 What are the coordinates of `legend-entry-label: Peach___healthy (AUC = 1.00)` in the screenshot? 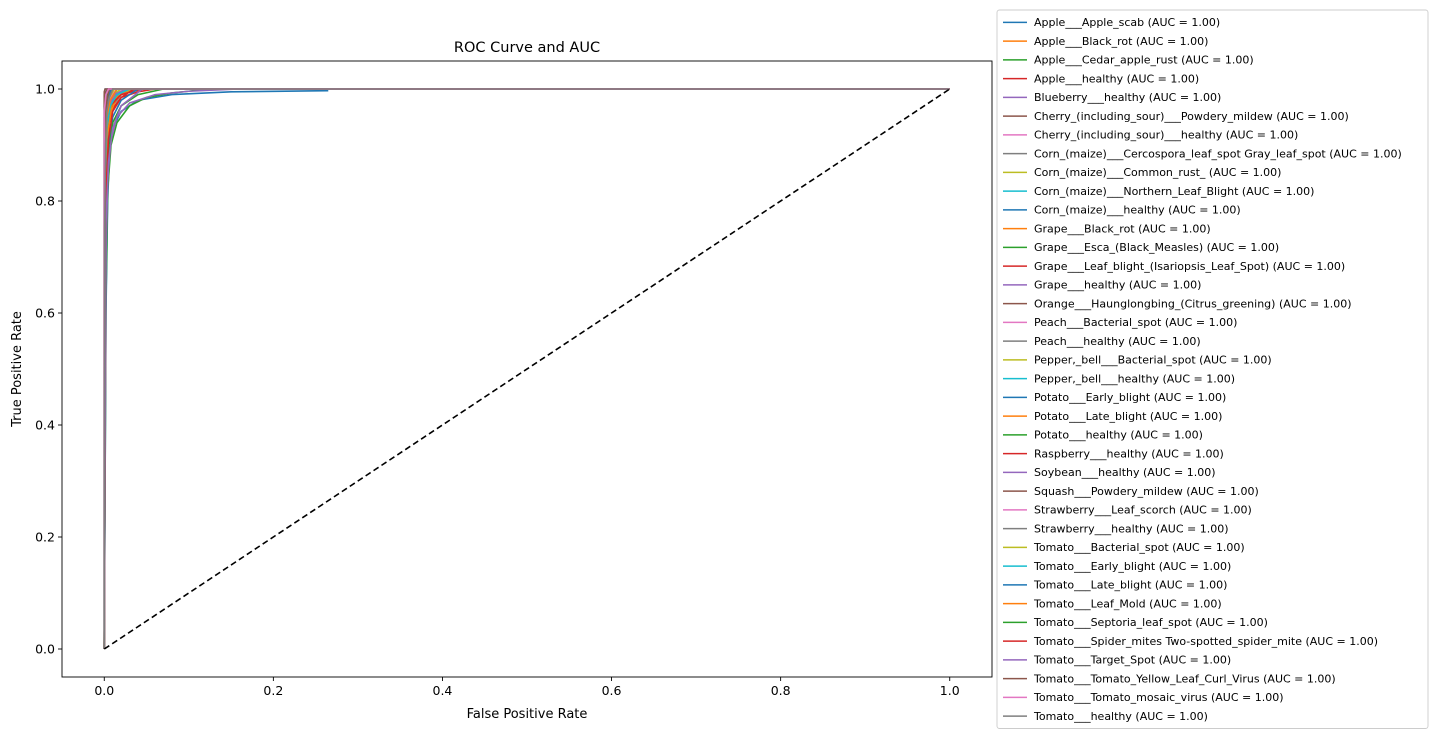 It's located at (1117, 341).